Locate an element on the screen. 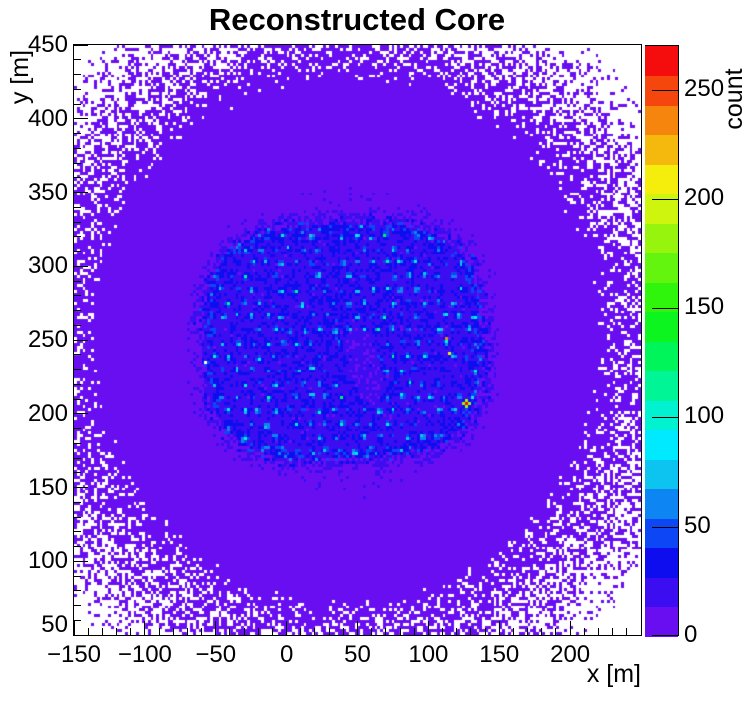  z-tick-label: 100 is located at coordinates (704, 416).